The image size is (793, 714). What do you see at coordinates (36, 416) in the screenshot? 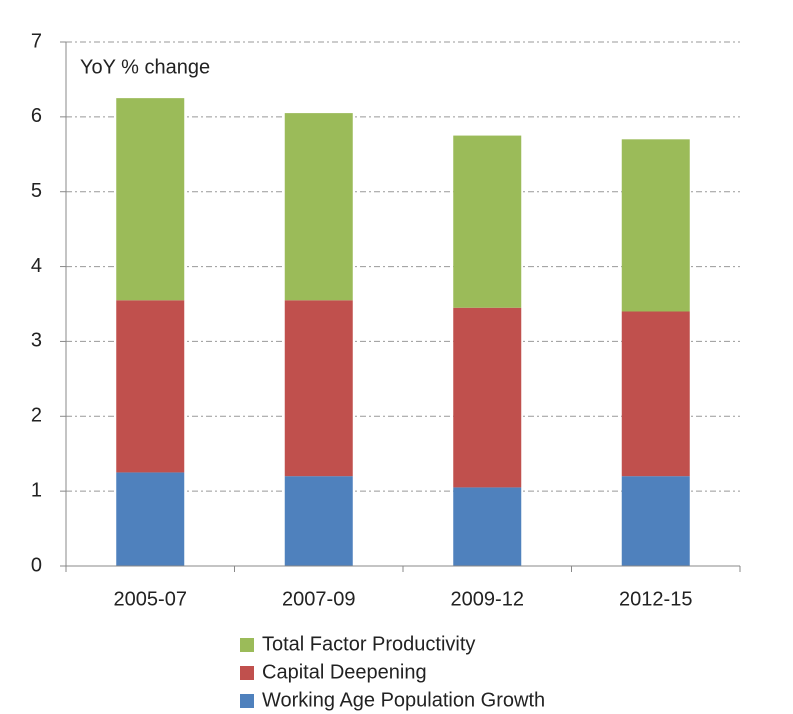
I see `y-tick-label: 2` at bounding box center [36, 416].